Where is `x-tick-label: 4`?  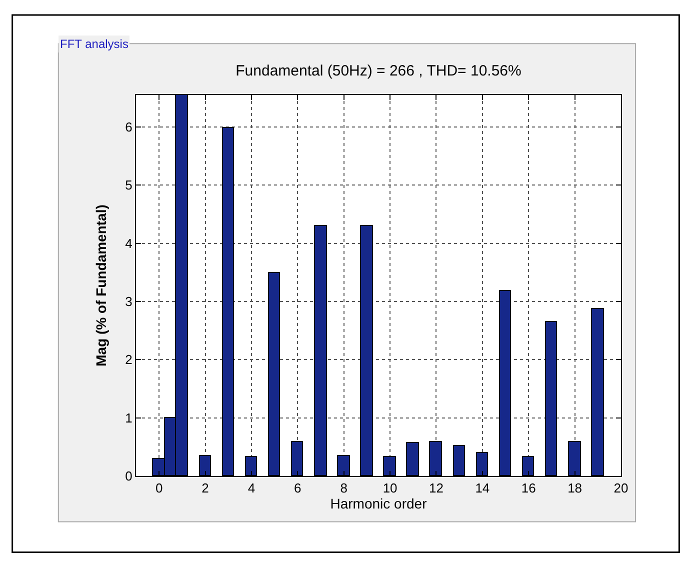 x-tick-label: 4 is located at coordinates (252, 488).